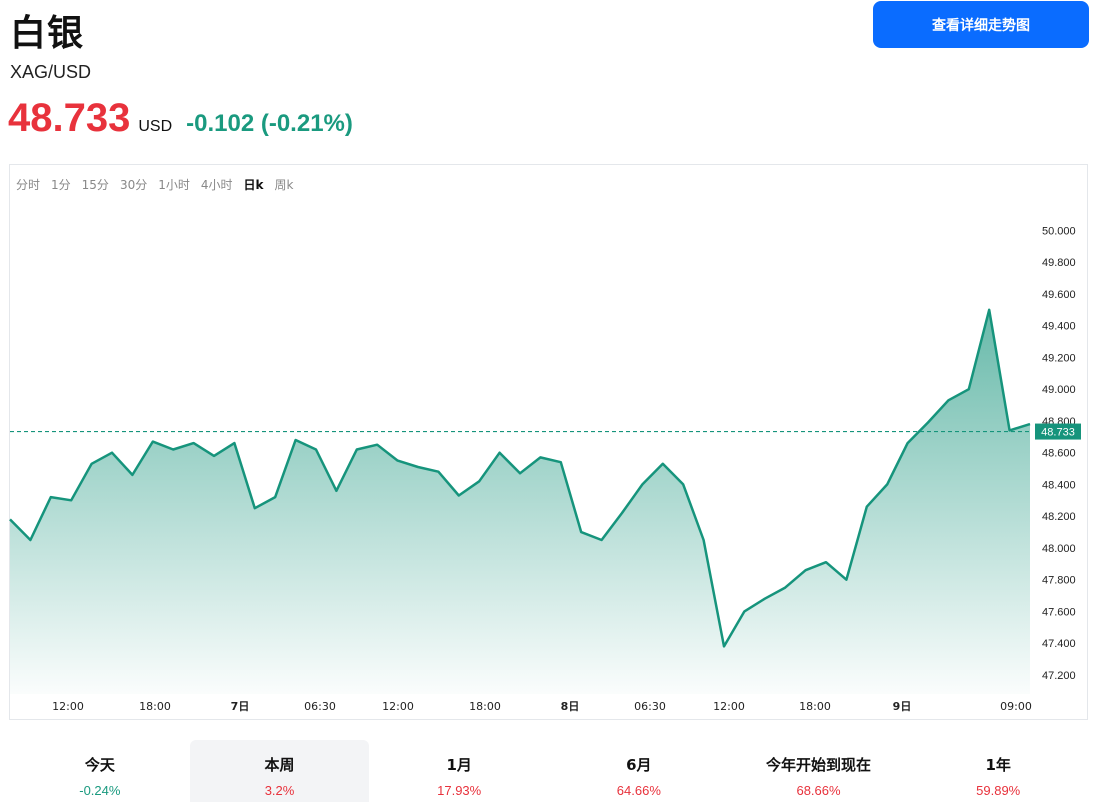 The height and width of the screenshot is (802, 1114). Describe the element at coordinates (639, 765) in the screenshot. I see `perf-label: 6月` at that location.